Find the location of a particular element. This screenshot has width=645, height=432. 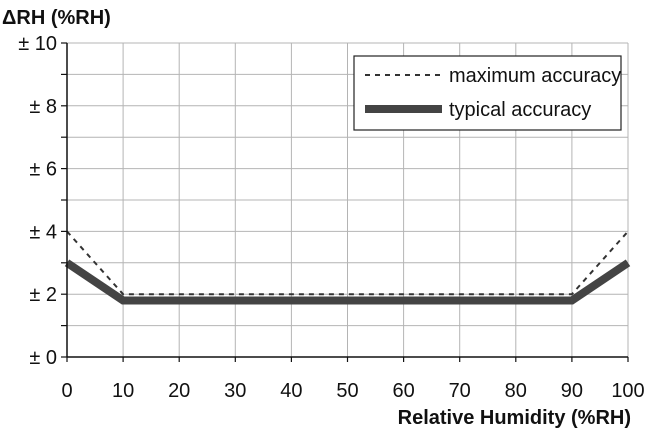

y-tick-label: ± 6 is located at coordinates (43, 170).